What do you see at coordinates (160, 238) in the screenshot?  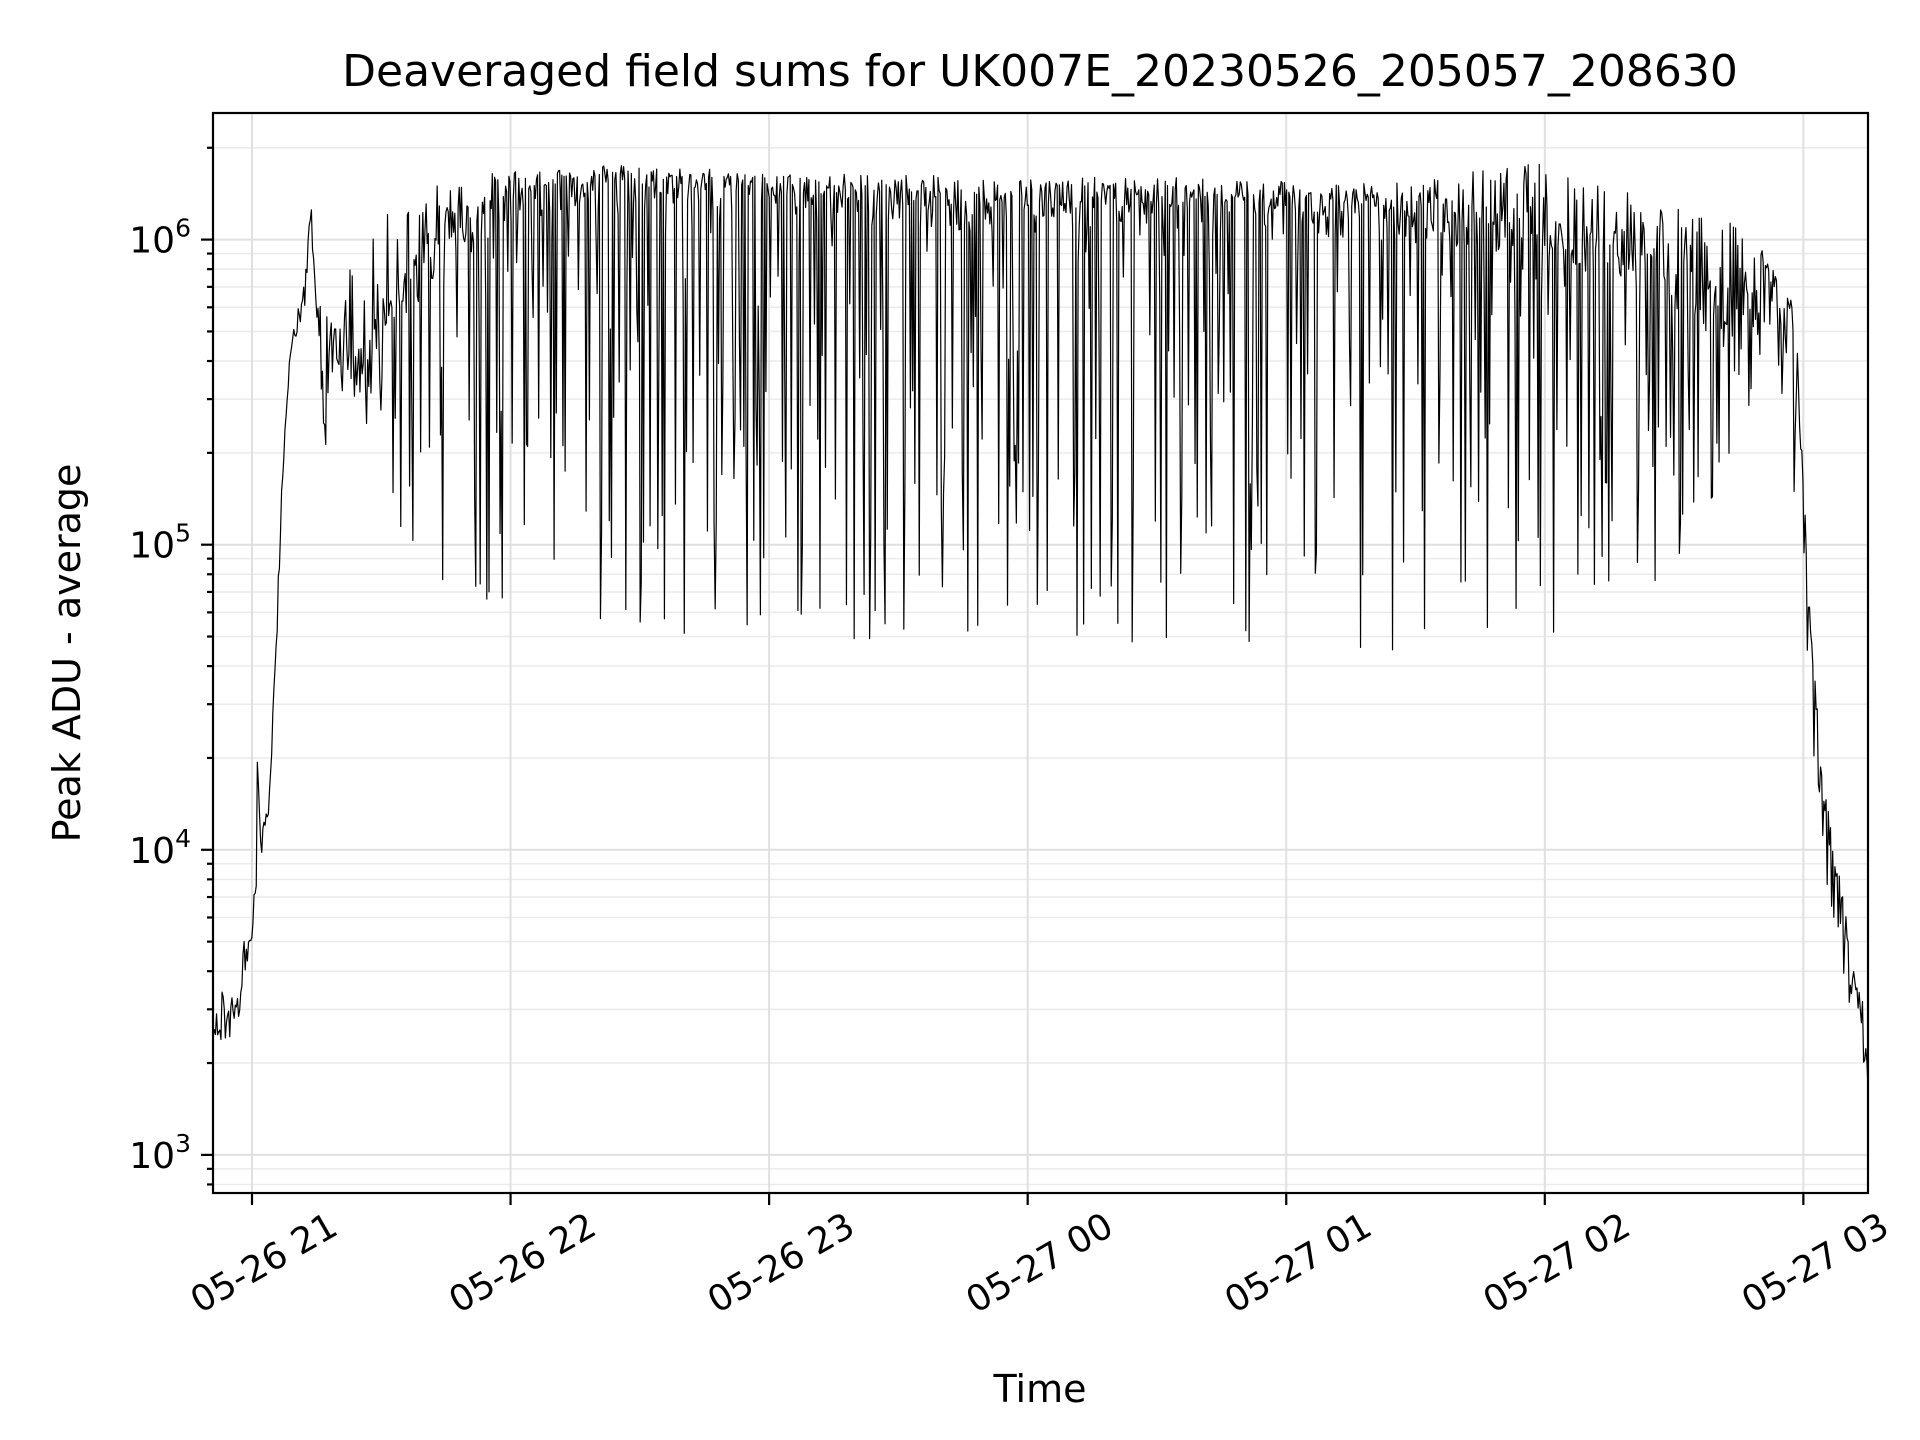 I see `y-tick-label: 10⁶` at bounding box center [160, 238].